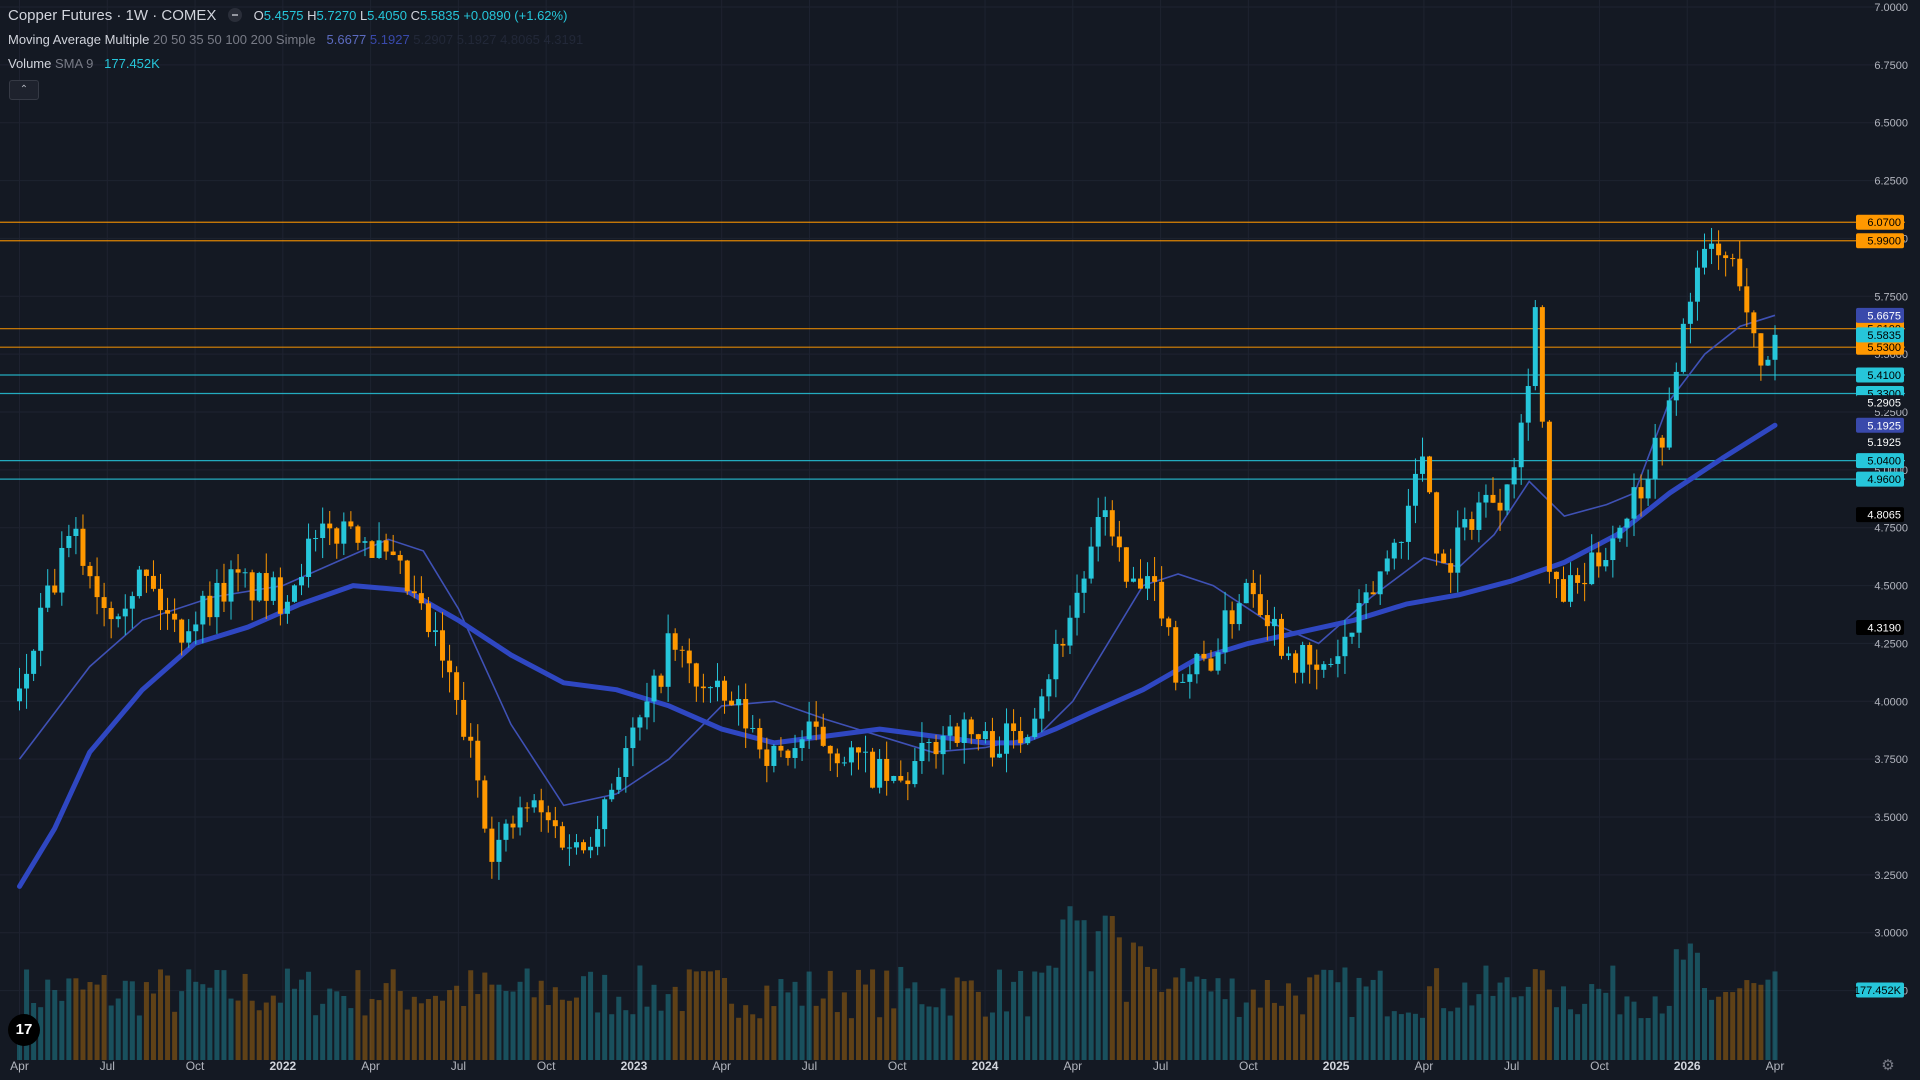 The height and width of the screenshot is (1080, 1920). I want to click on volume-legend: Volume SMA 9 177.452K, so click(84, 64).